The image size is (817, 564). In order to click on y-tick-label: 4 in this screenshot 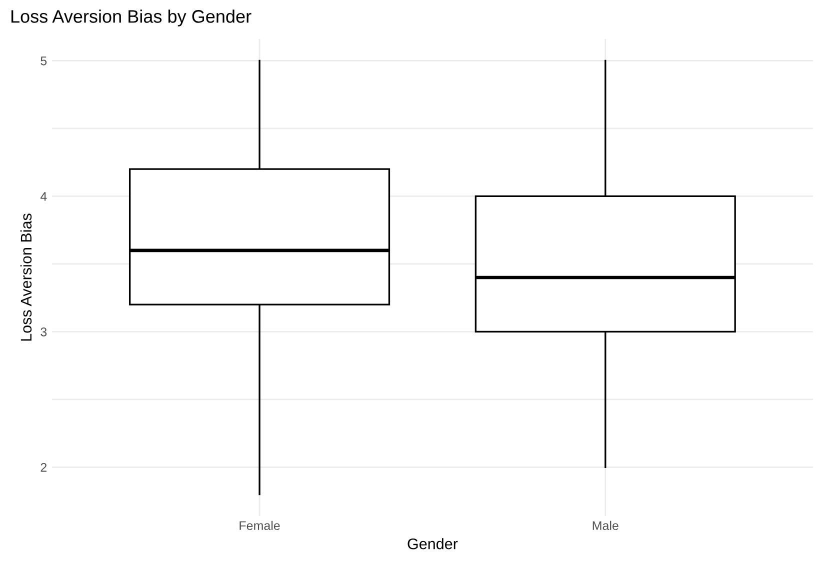, I will do `click(43, 196)`.